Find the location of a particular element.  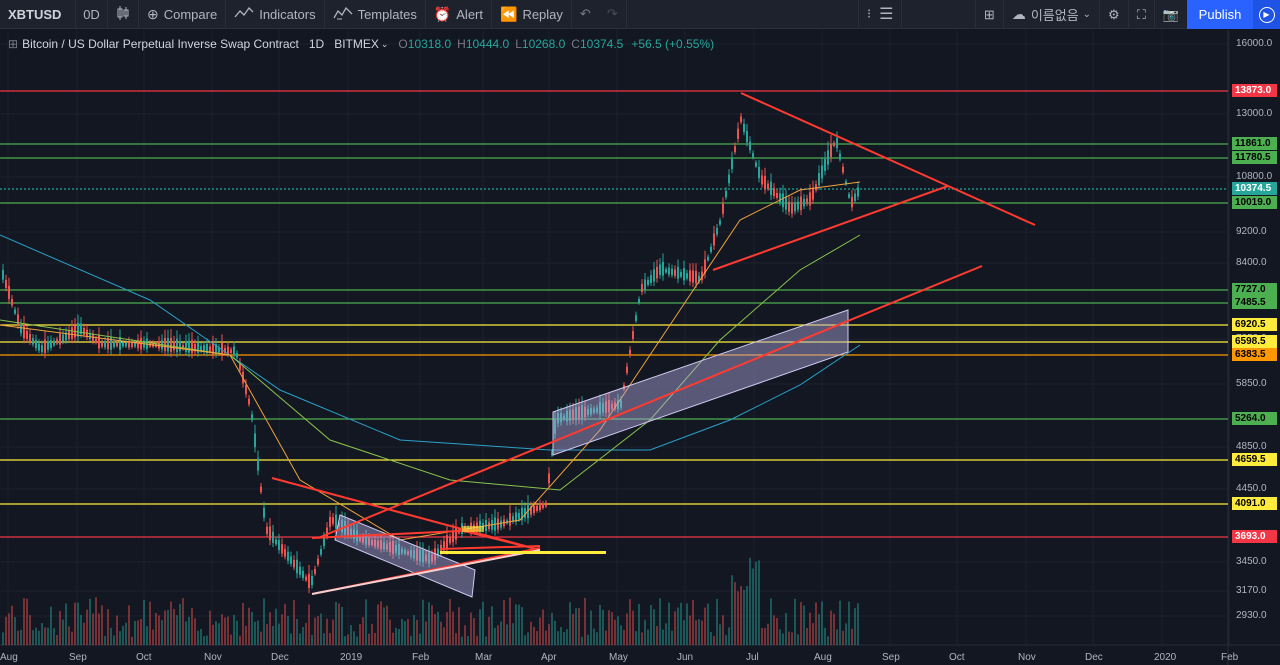

templates-icon is located at coordinates (343, 14).